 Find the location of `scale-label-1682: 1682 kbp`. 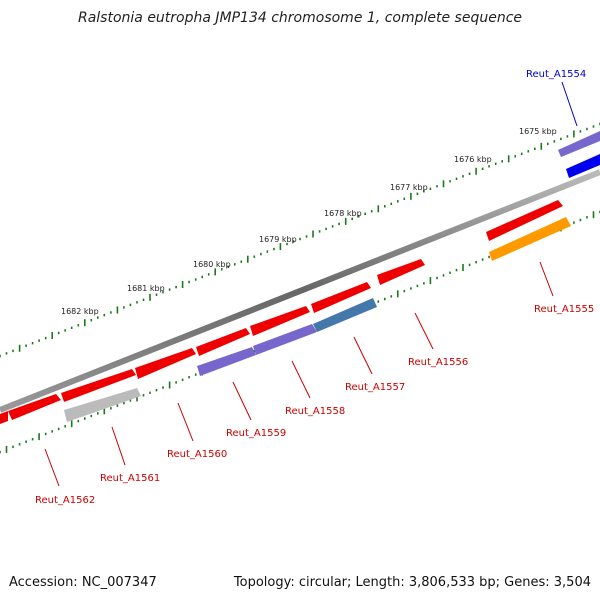

scale-label-1682: 1682 kbp is located at coordinates (80, 311).